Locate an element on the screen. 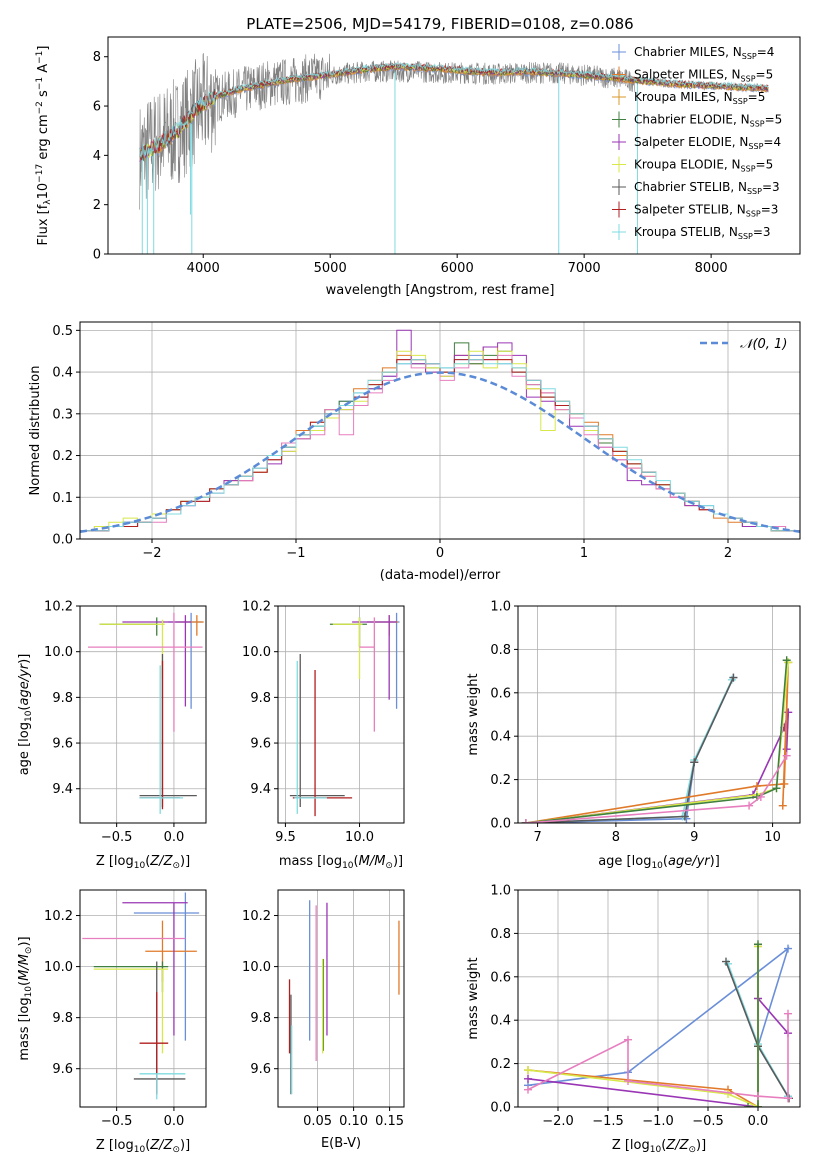  spectrum-ytick-label: 4 is located at coordinates (97, 156).